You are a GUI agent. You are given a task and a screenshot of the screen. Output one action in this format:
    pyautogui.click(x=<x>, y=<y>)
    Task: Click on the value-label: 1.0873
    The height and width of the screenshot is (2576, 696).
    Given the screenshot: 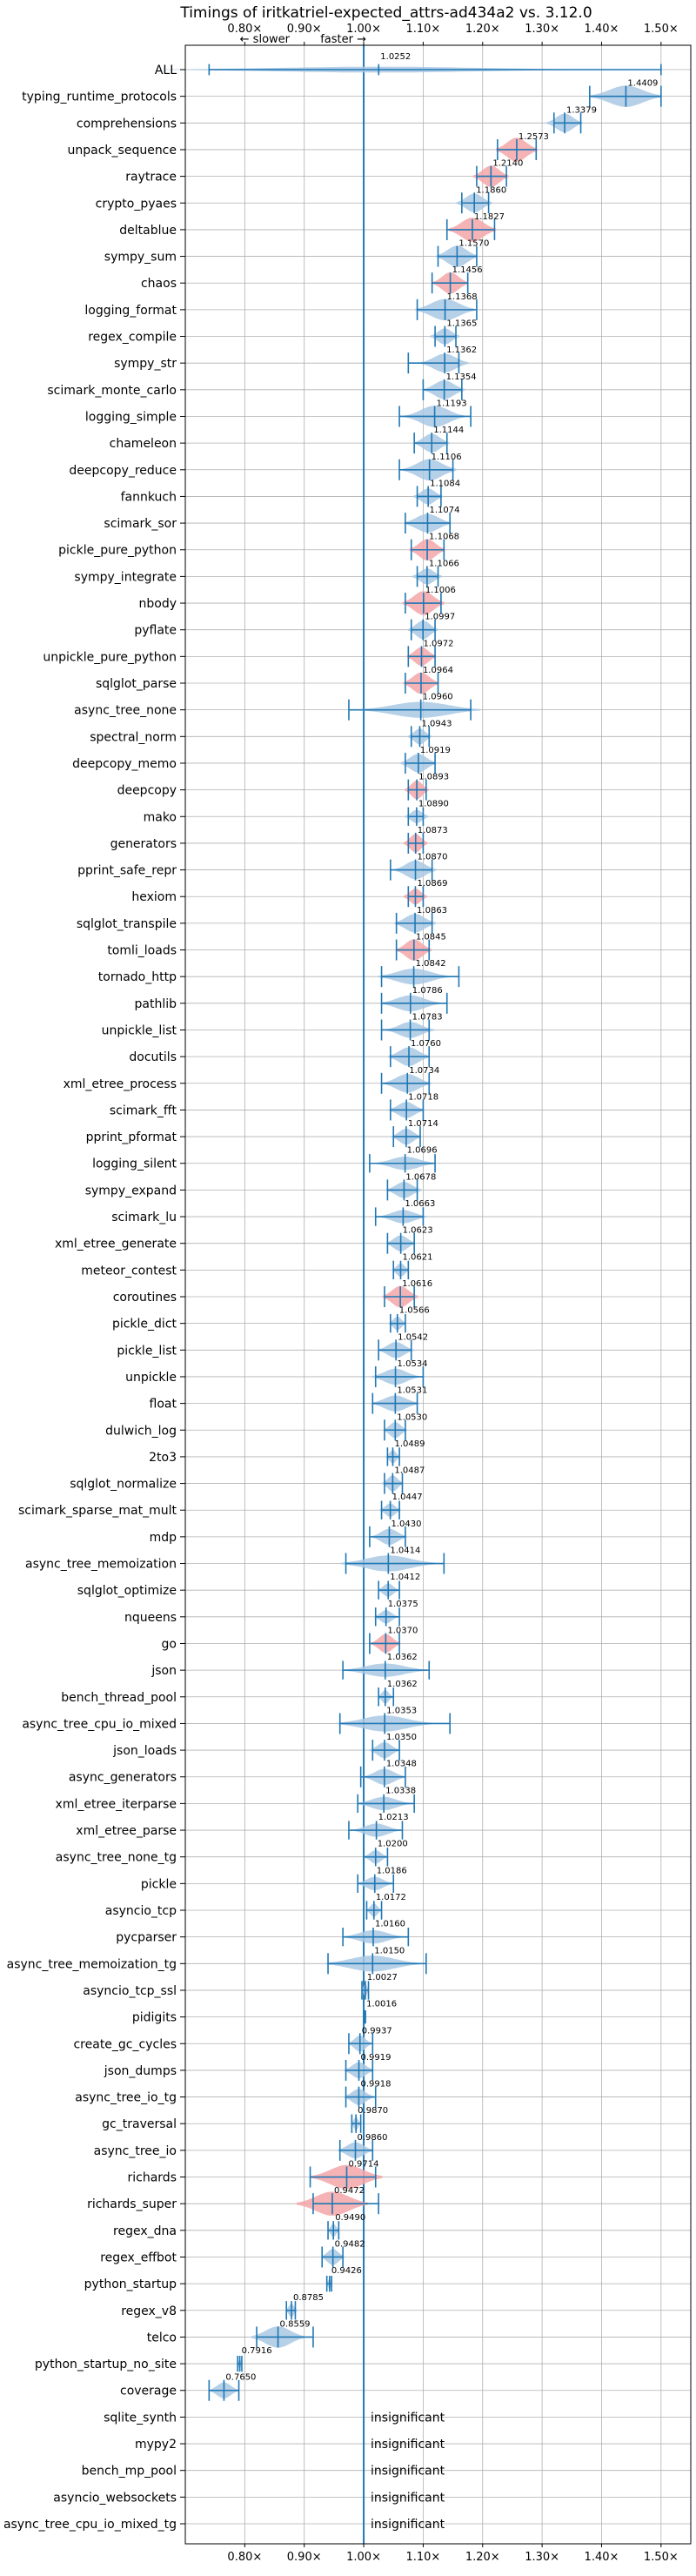 What is the action you would take?
    pyautogui.click(x=433, y=830)
    